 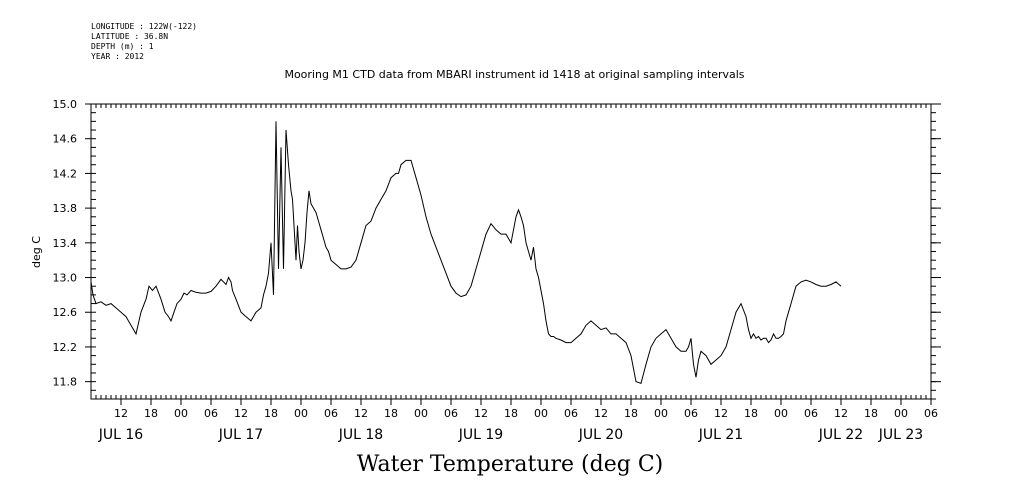 What do you see at coordinates (65, 139) in the screenshot?
I see `y-tick-label: 14.6` at bounding box center [65, 139].